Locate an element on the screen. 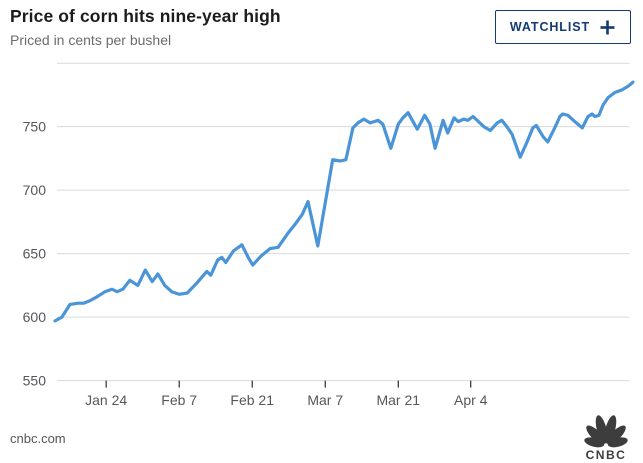 Image resolution: width=643 pixels, height=463 pixels. x-tick-label: Jan 24 is located at coordinates (106, 400).